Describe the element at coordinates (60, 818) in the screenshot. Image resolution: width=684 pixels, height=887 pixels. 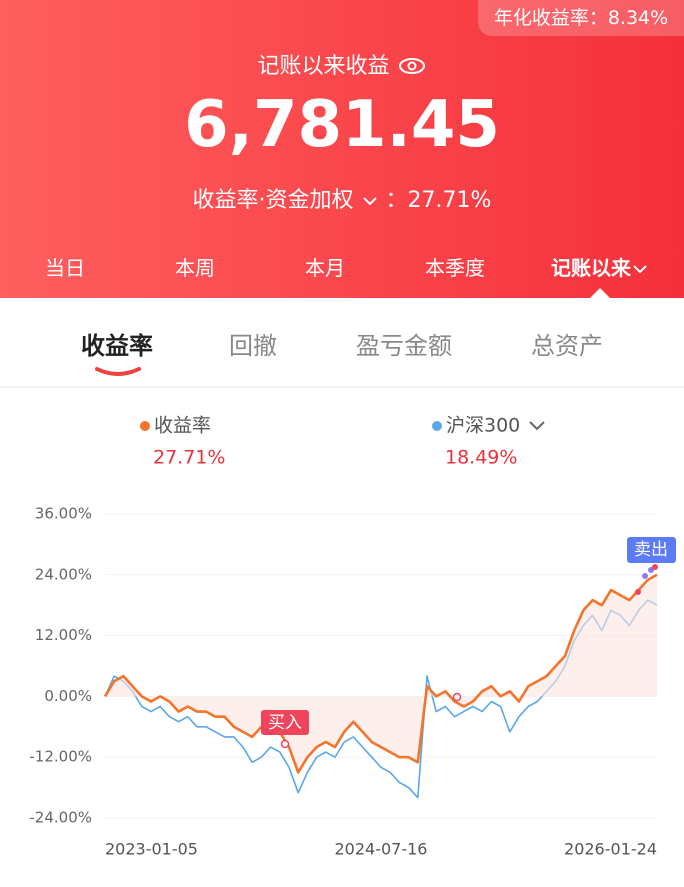
I see `y-tick-label: -24.00%` at that location.